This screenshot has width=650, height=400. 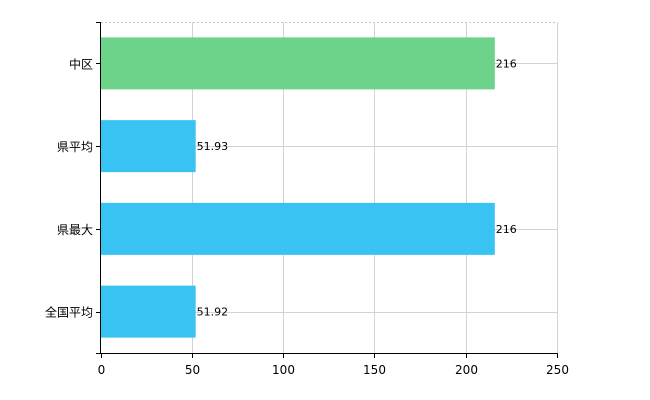 I want to click on y-tick-label: 県平均, so click(x=75, y=147).